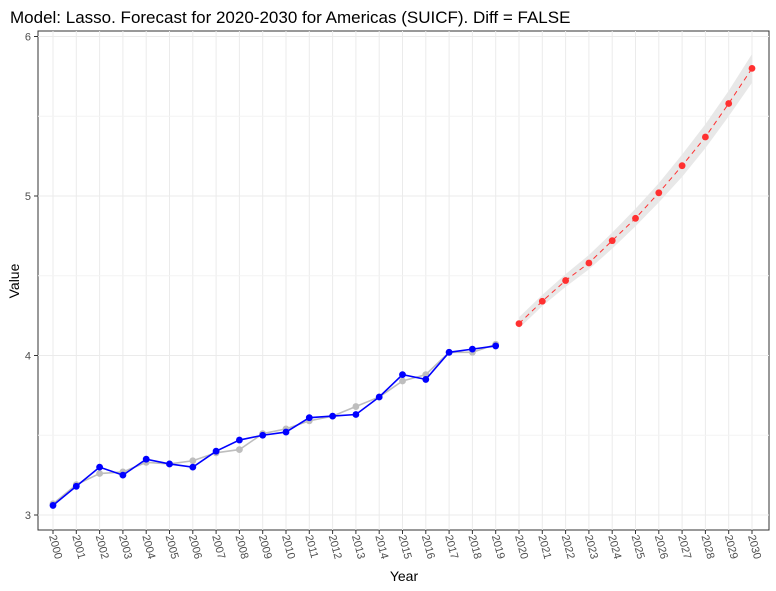 This screenshot has width=776, height=591. What do you see at coordinates (405, 547) in the screenshot?
I see `x-tick-label: 2015` at bounding box center [405, 547].